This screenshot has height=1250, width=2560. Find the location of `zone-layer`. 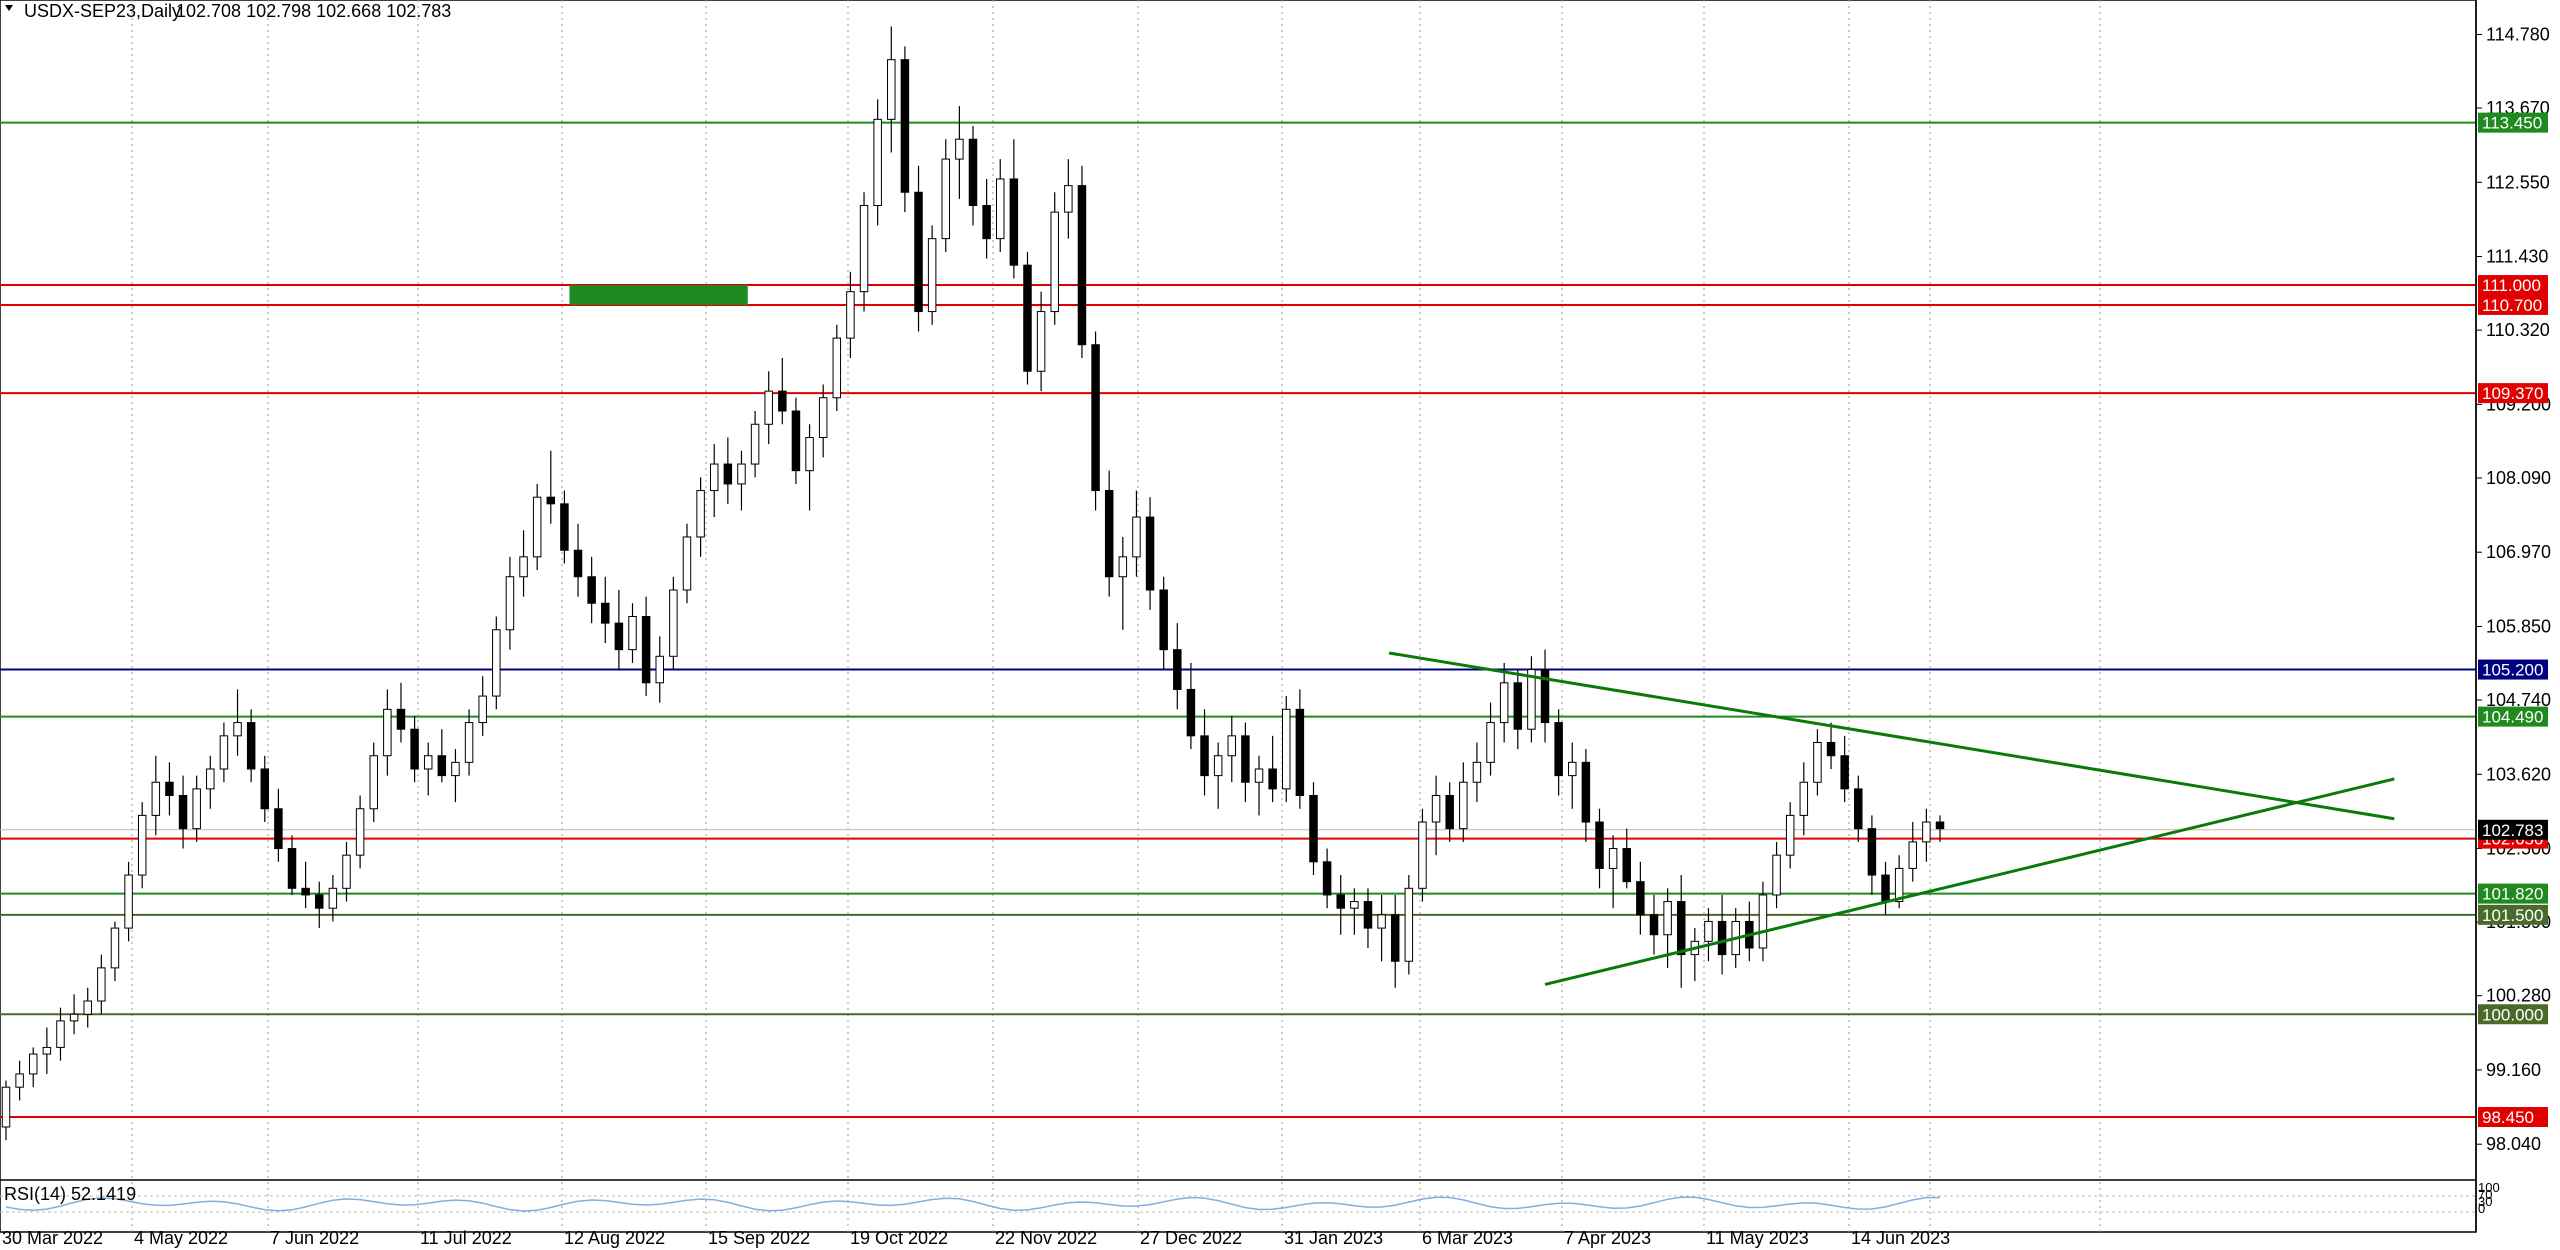

zone-layer is located at coordinates (658, 295).